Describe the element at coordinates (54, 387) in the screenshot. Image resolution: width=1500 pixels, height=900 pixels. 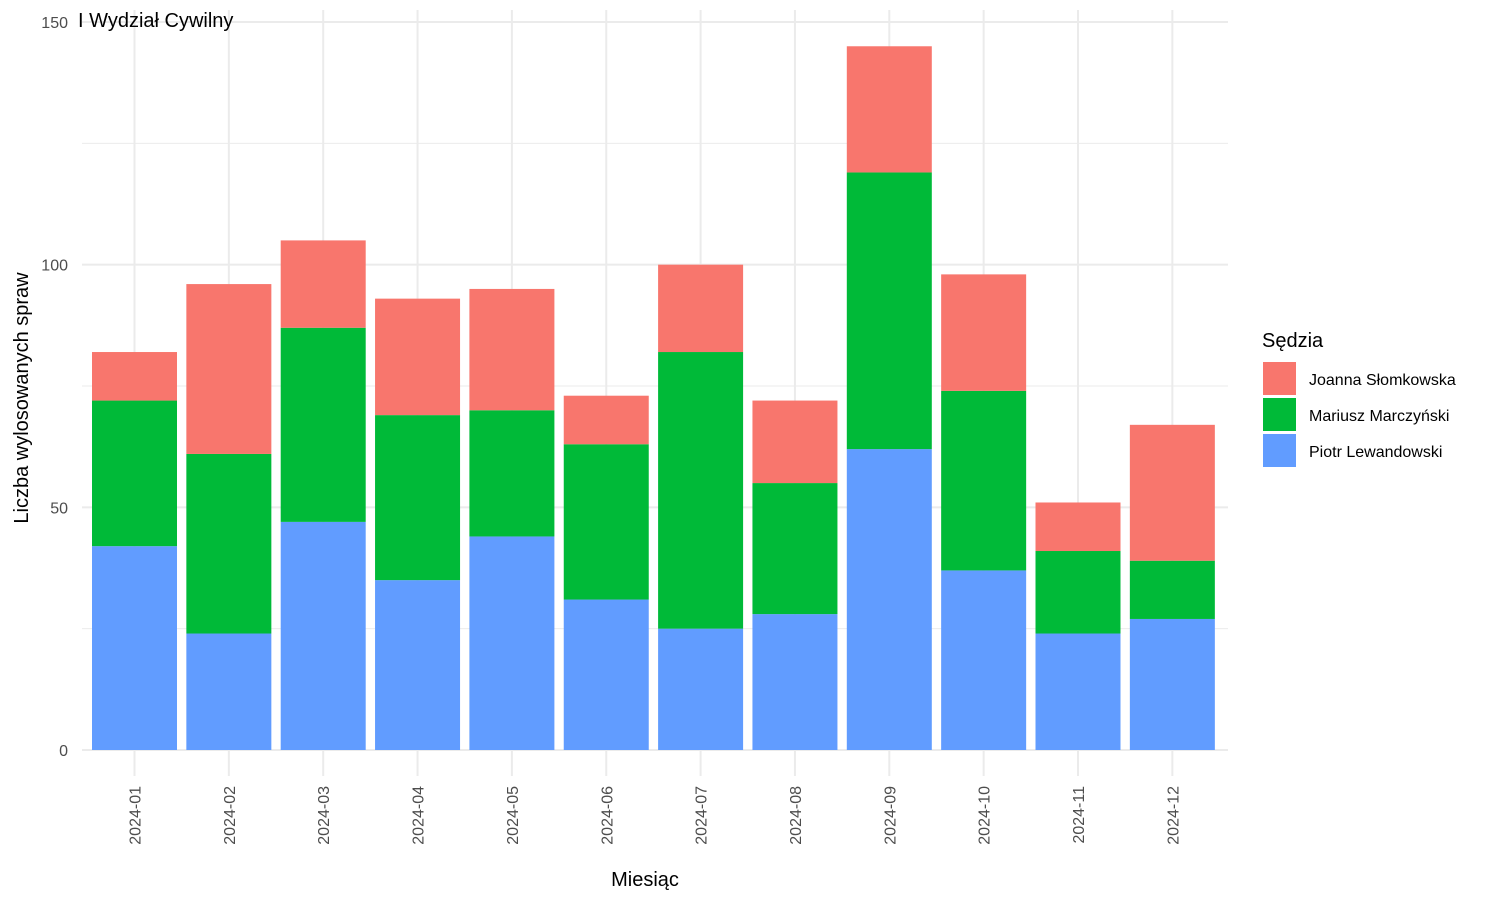
I see `y-axis-ticks: 0 50 100 150` at that location.